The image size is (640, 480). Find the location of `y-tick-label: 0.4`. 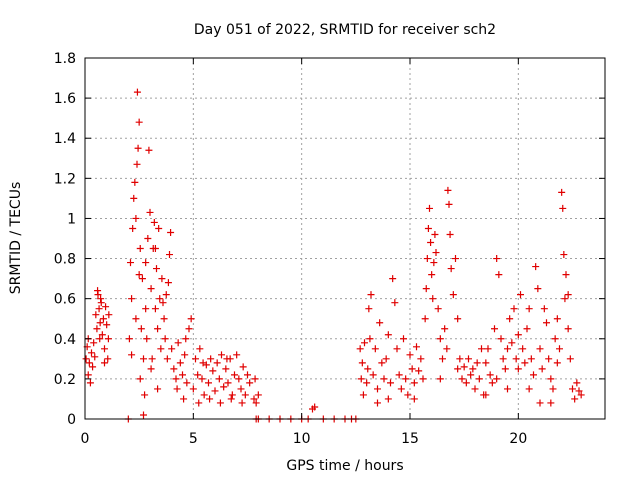

y-tick-label: 0.4 is located at coordinates (65, 340).